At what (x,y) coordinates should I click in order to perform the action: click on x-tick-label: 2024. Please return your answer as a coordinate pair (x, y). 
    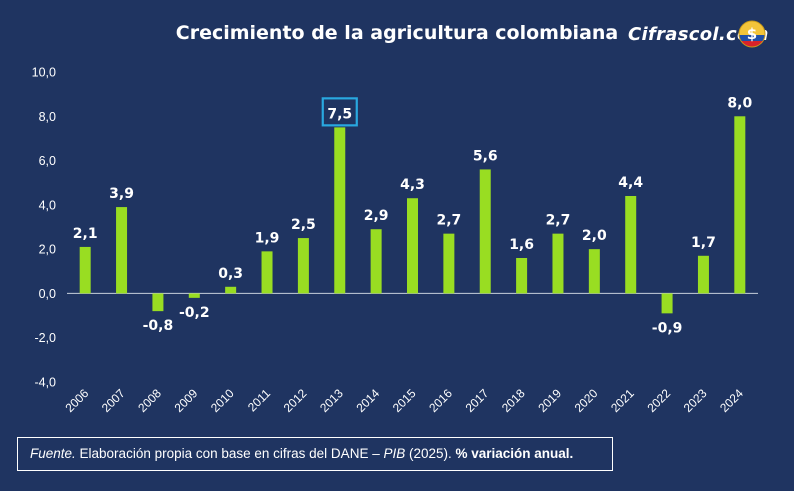
    Looking at the image, I should click on (731, 400).